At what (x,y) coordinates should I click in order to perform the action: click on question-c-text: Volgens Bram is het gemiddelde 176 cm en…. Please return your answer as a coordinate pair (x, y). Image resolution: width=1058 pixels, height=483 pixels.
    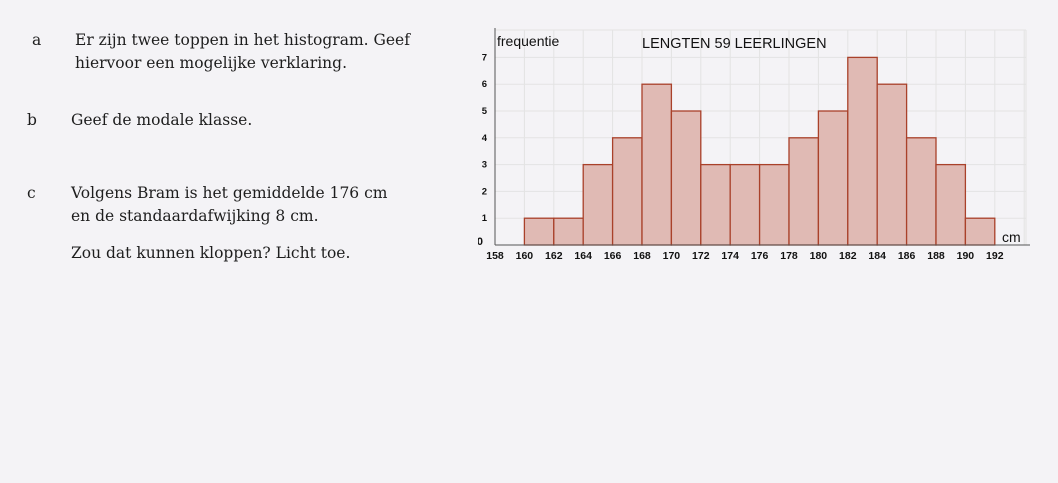
    Looking at the image, I should click on (229, 223).